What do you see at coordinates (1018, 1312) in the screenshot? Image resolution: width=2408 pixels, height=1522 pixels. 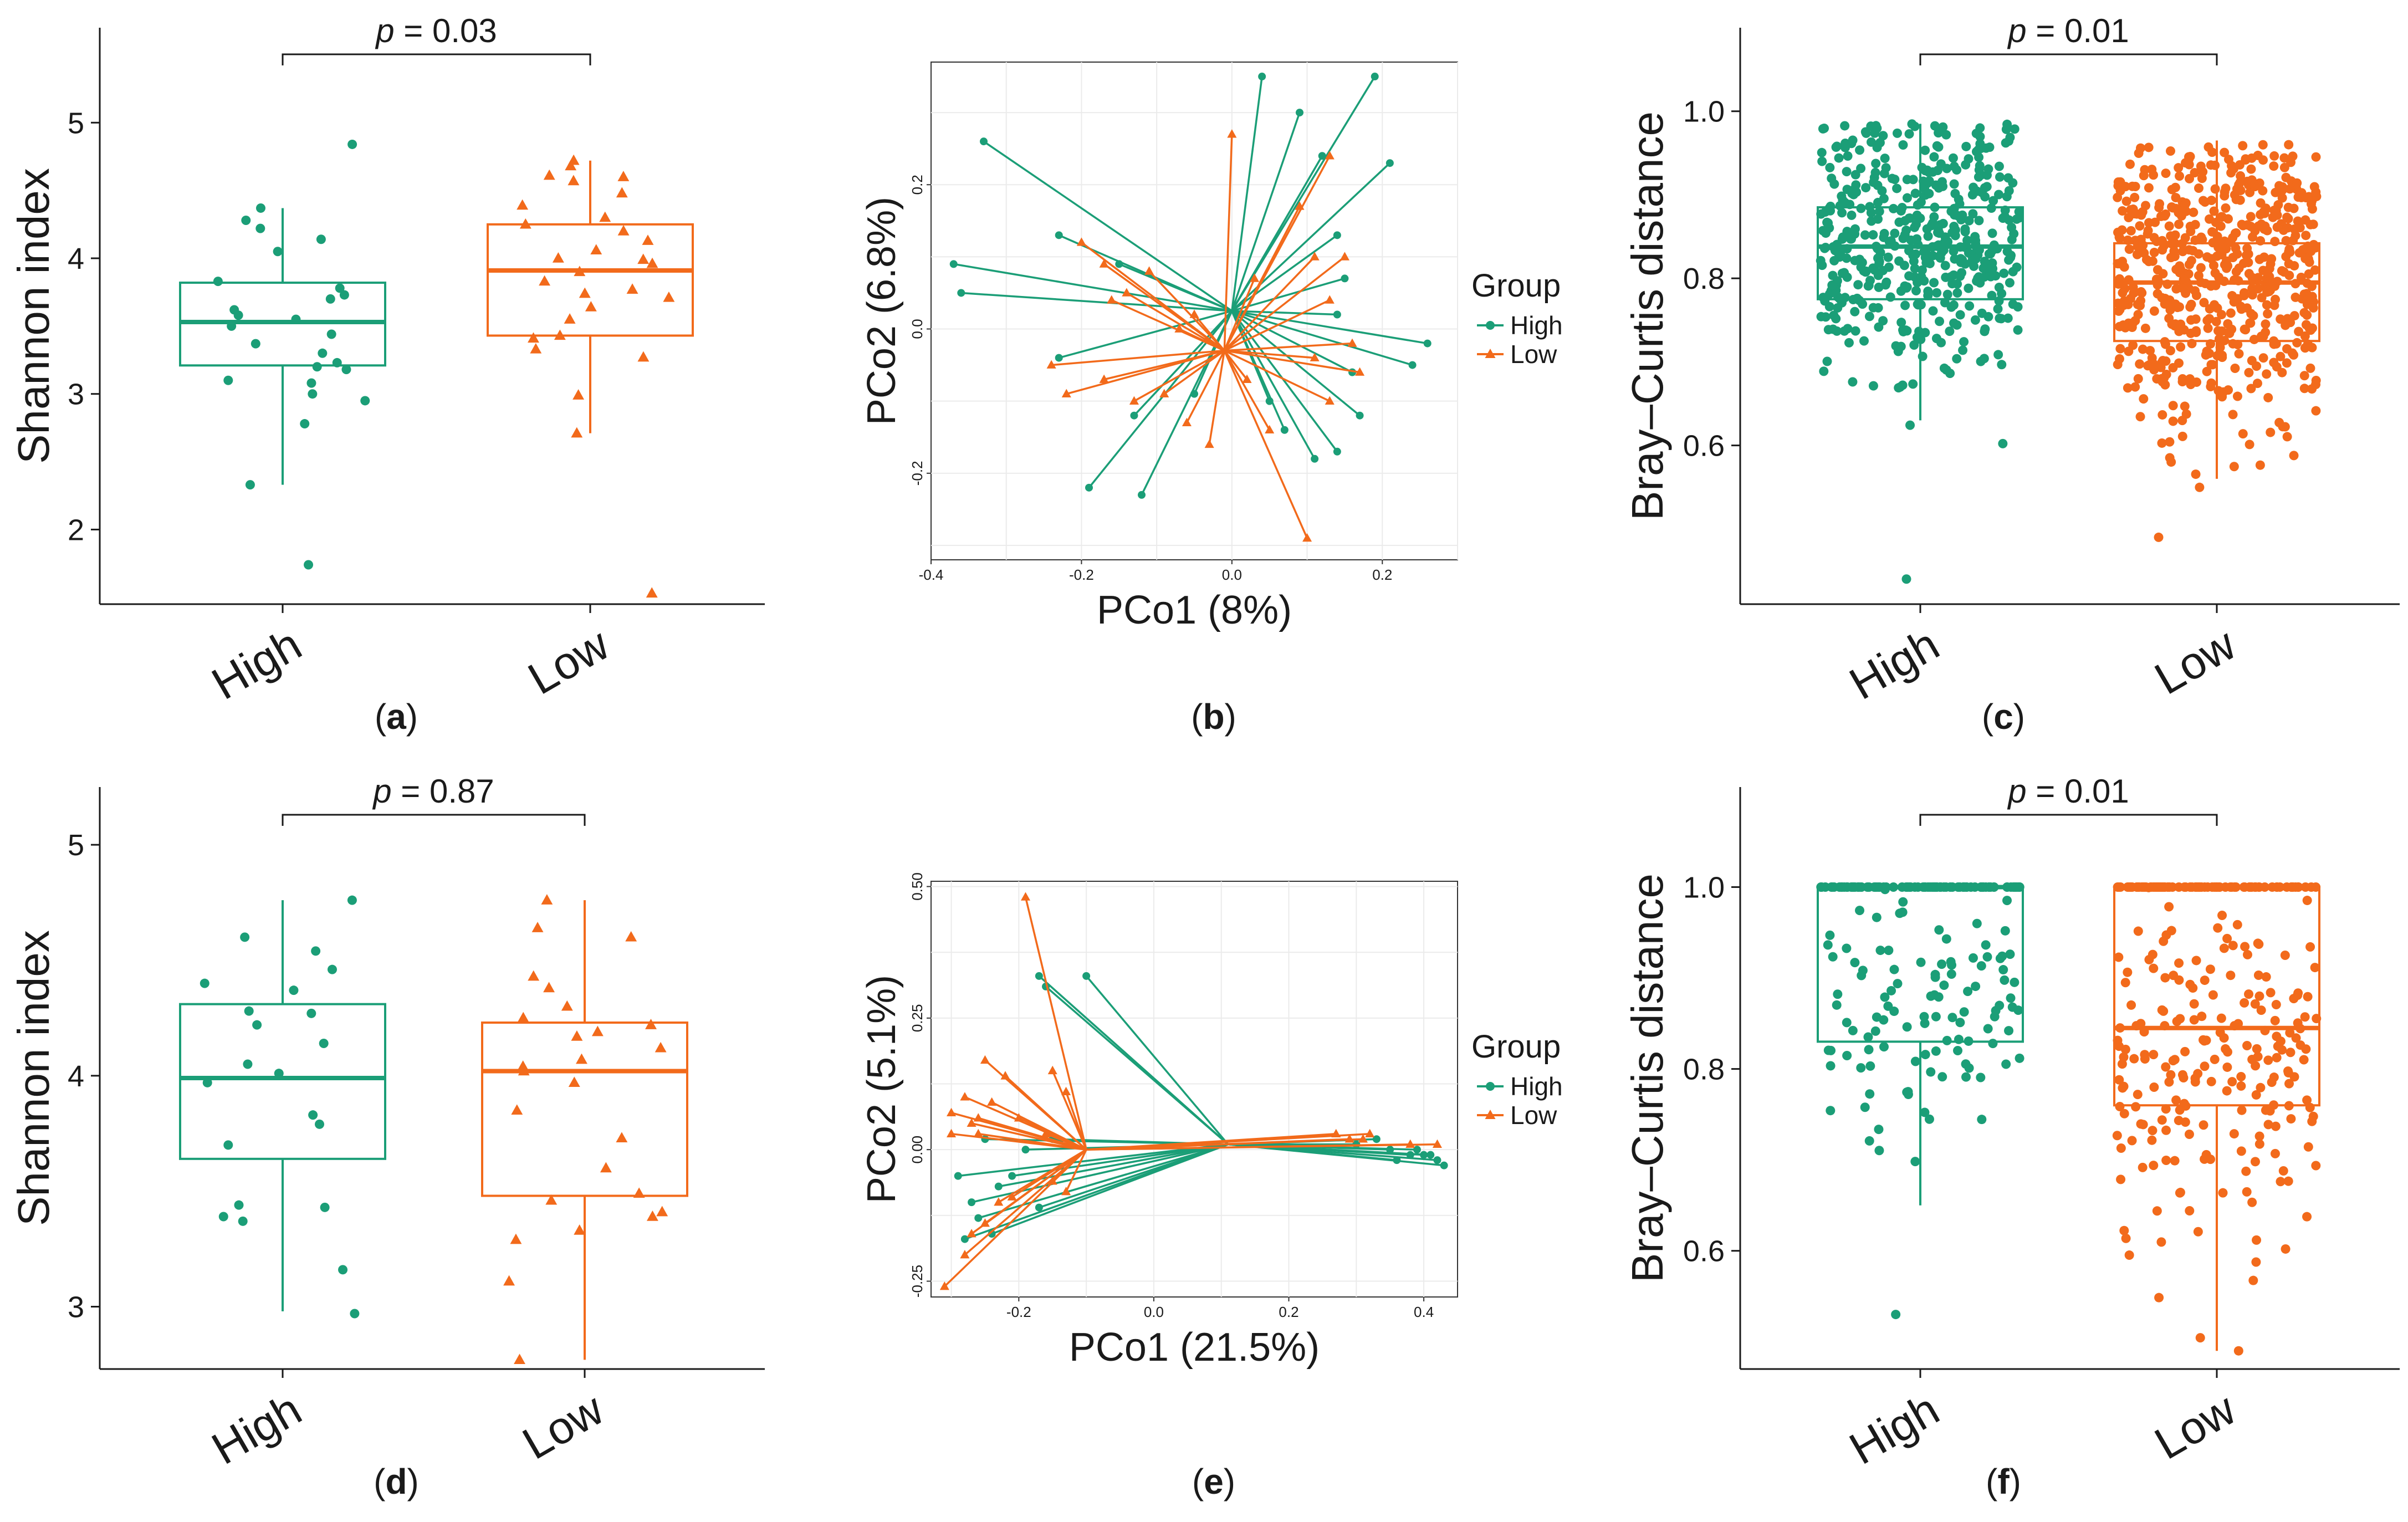 I see `x-tick-label: -0.2` at bounding box center [1018, 1312].